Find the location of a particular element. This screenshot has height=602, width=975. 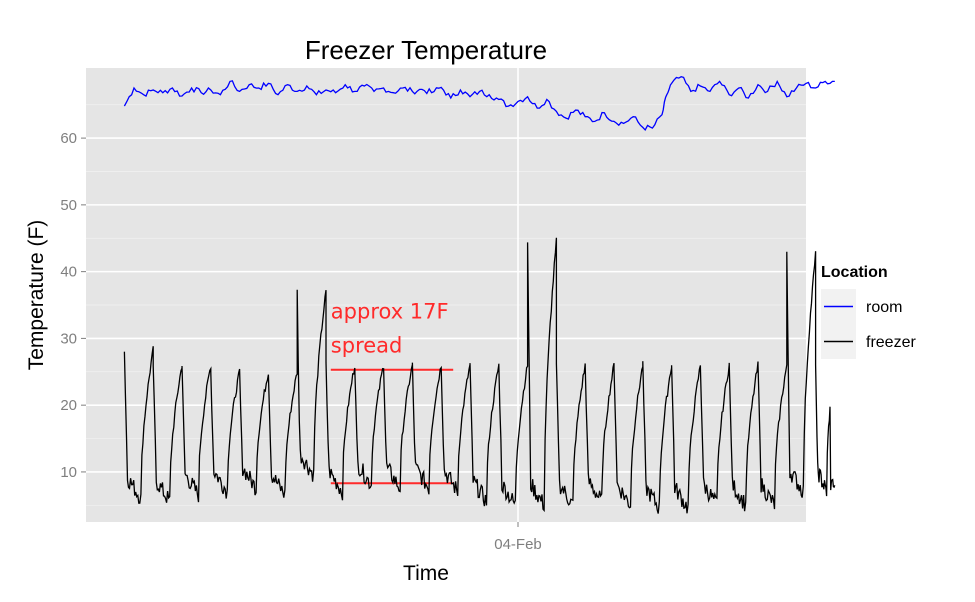

y-tick-label: 60 is located at coordinates (68, 138).